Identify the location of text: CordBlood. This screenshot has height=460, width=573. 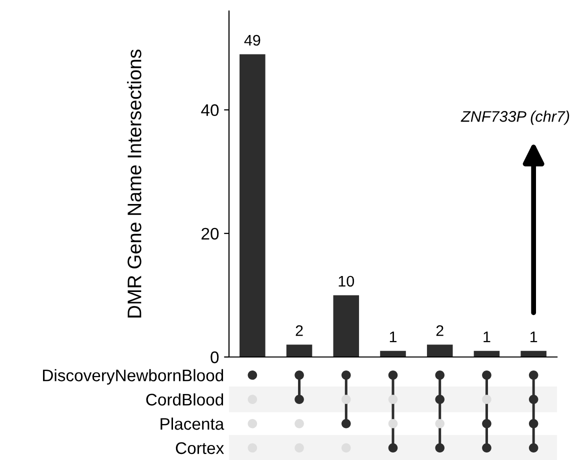
(185, 399).